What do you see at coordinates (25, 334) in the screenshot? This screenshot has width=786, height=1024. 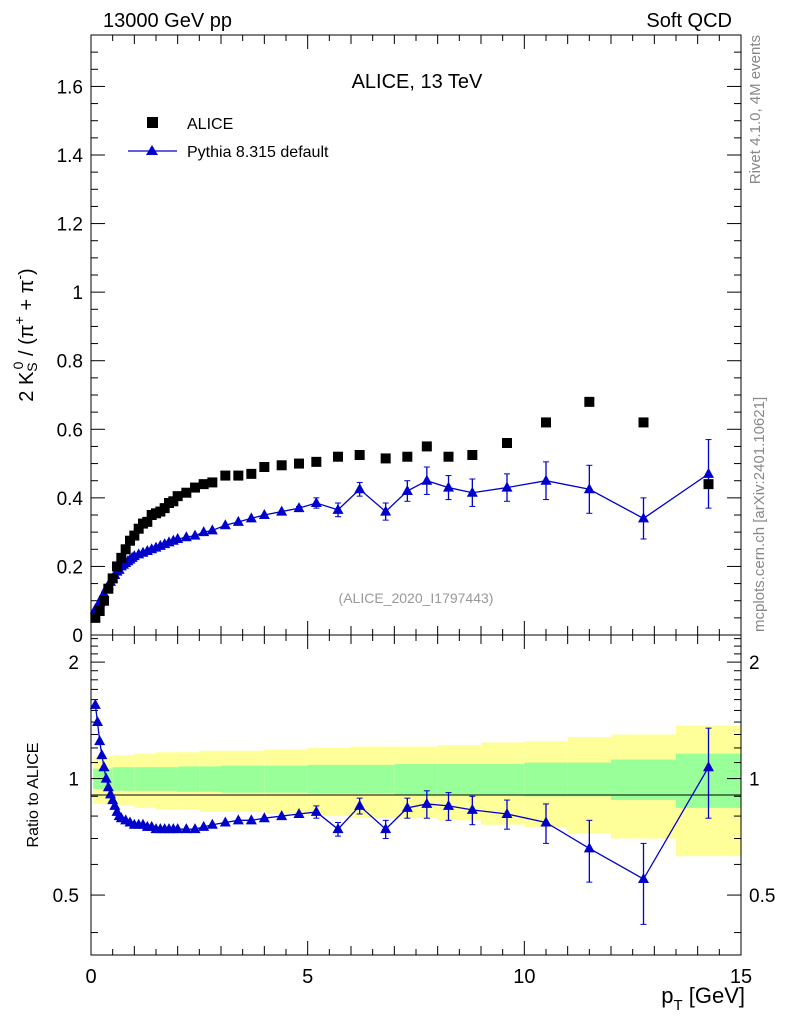 I see `main-y-axis-label: 2 KS0 / (π+ + π-)` at bounding box center [25, 334].